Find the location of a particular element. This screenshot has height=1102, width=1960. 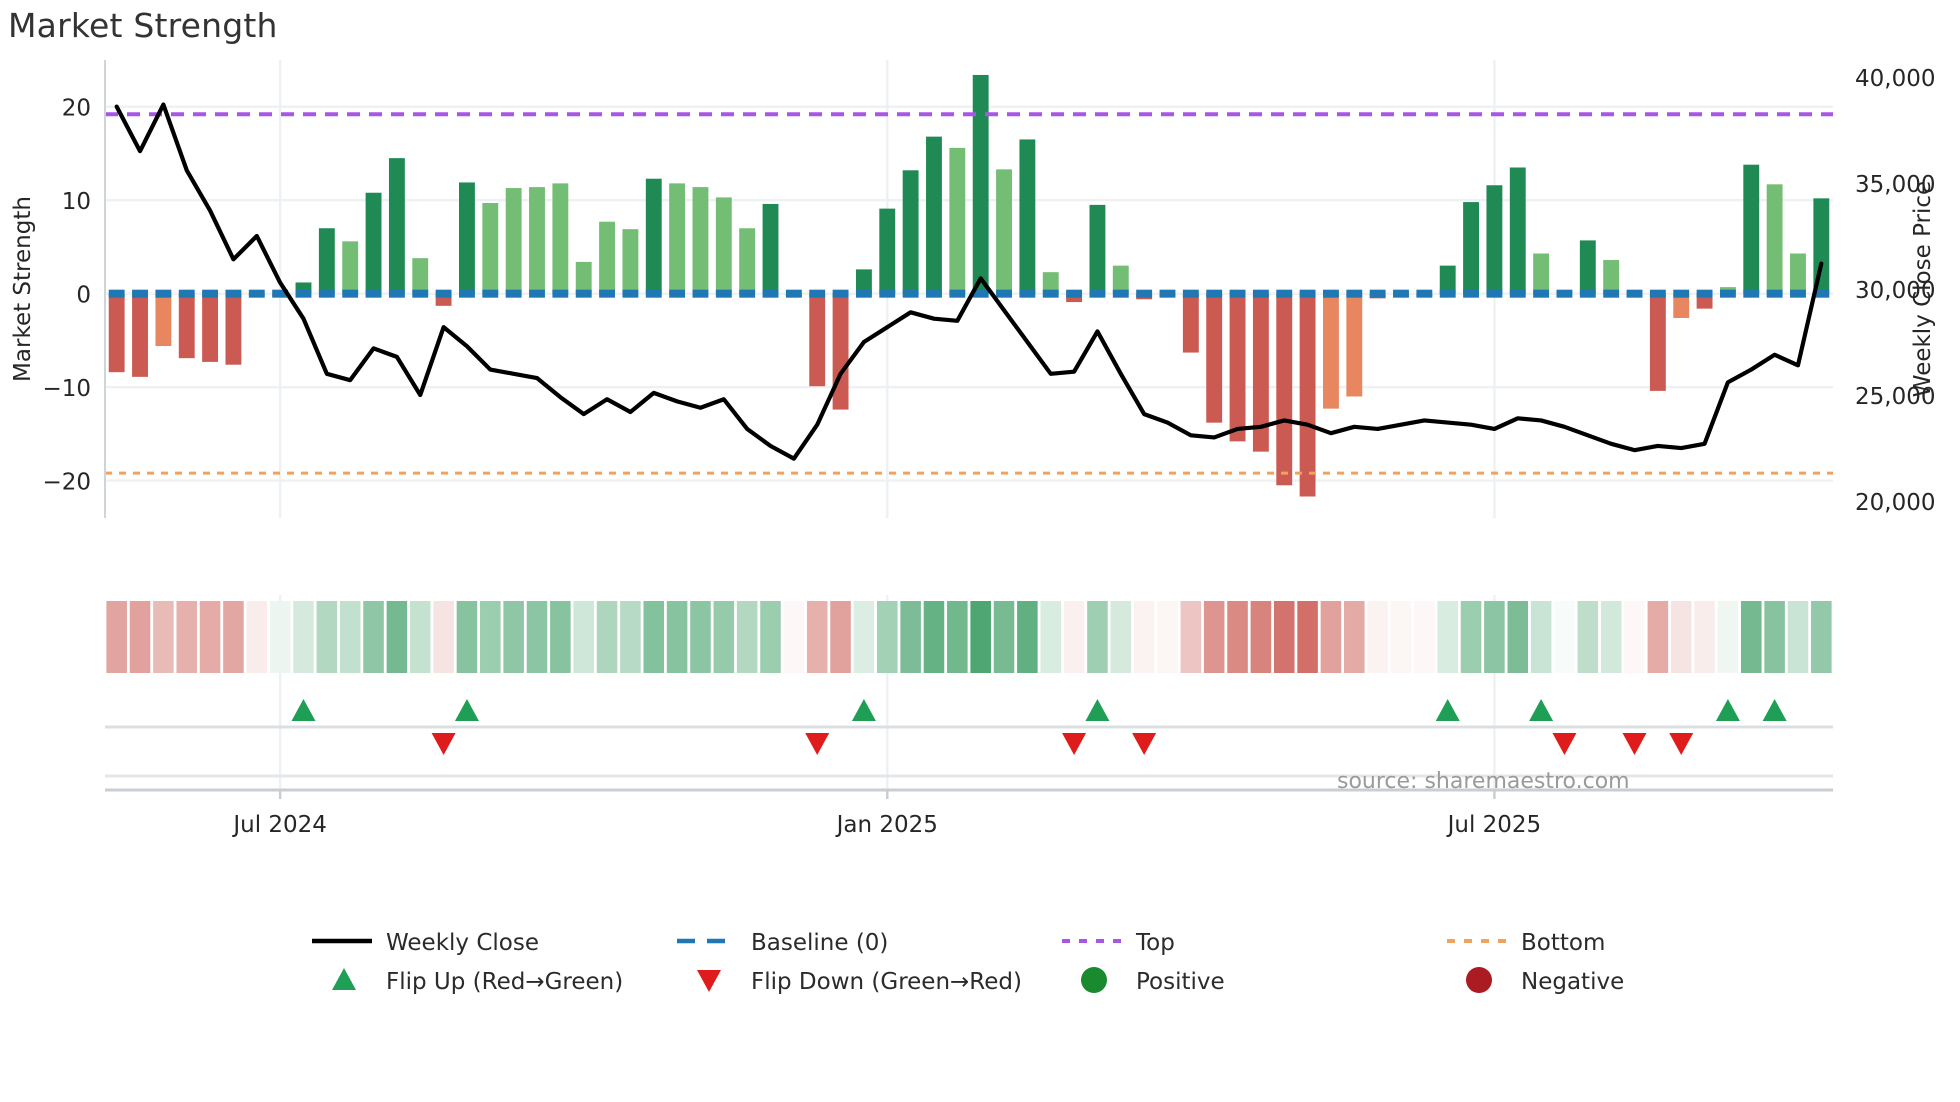

legend-label: Flip Down (Green→Red) is located at coordinates (886, 982).